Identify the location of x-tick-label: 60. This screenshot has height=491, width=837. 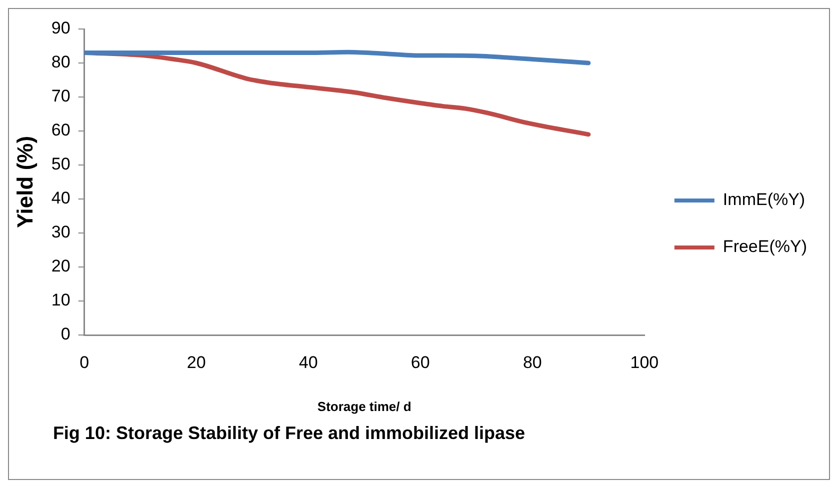
(420, 362).